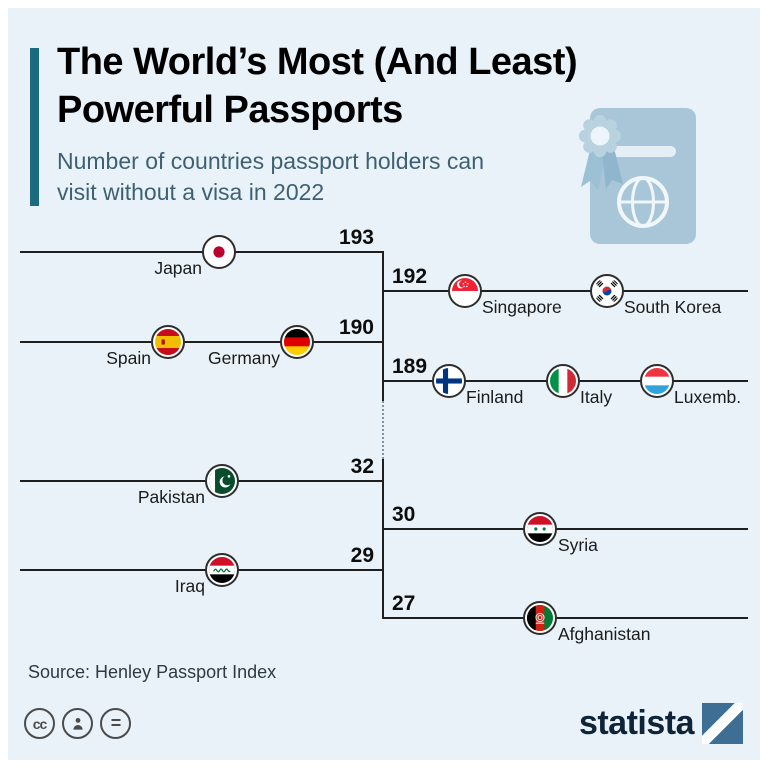 The image size is (768, 768). Describe the element at coordinates (383, 326) in the screenshot. I see `chart-spine-top` at that location.